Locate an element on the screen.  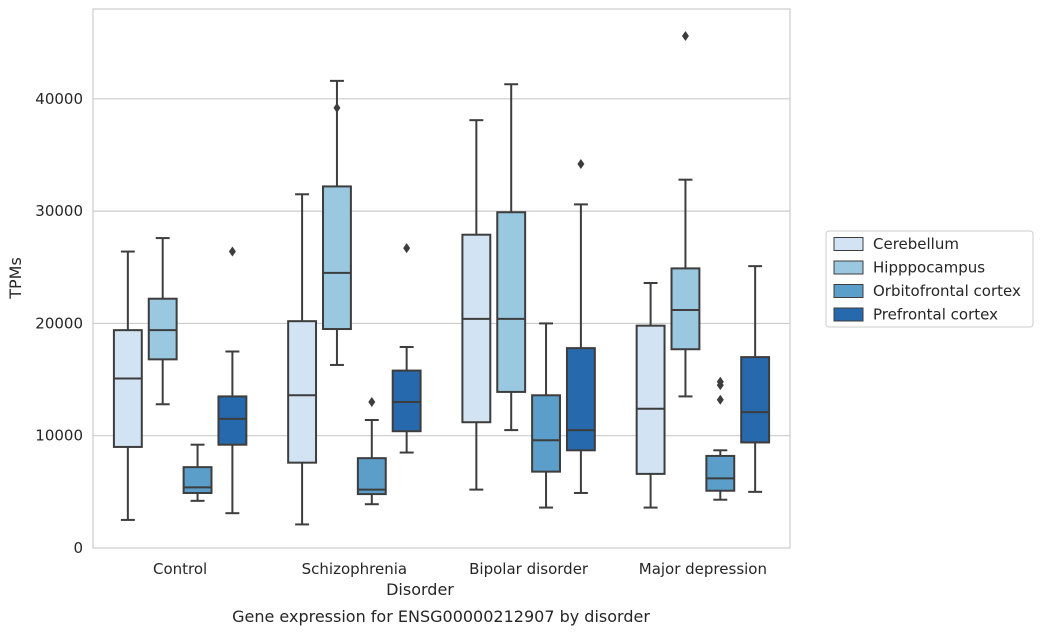
legend-label: Hipppocampus is located at coordinates (929, 268).